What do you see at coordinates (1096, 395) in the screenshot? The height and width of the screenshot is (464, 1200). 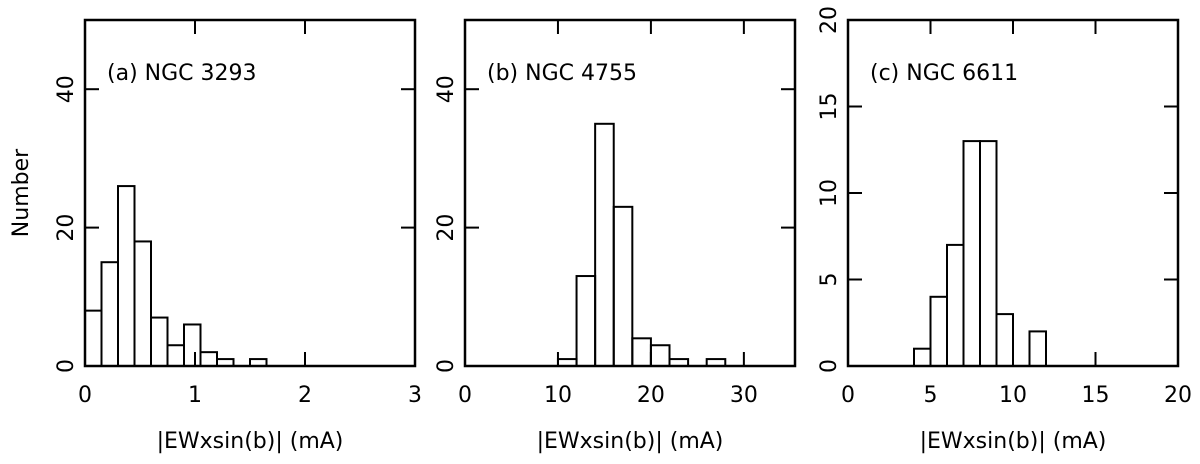 I see `x-tick-label: 15` at bounding box center [1096, 395].